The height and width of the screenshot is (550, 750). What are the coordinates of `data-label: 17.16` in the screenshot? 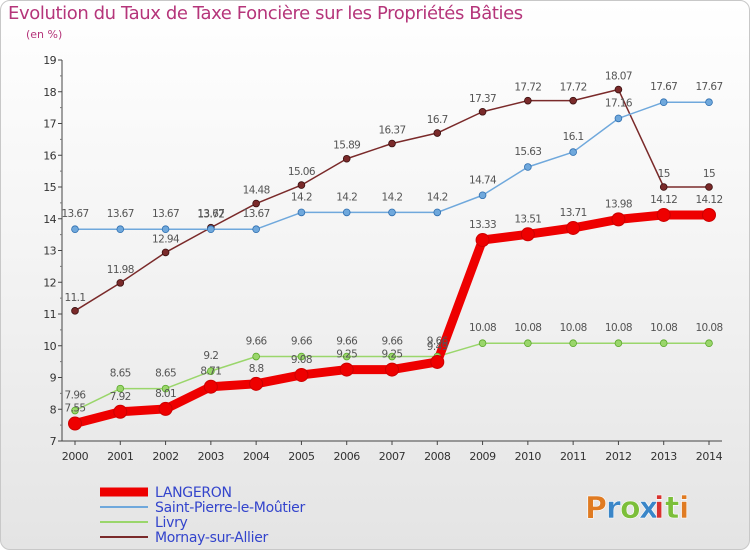 It's located at (619, 103).